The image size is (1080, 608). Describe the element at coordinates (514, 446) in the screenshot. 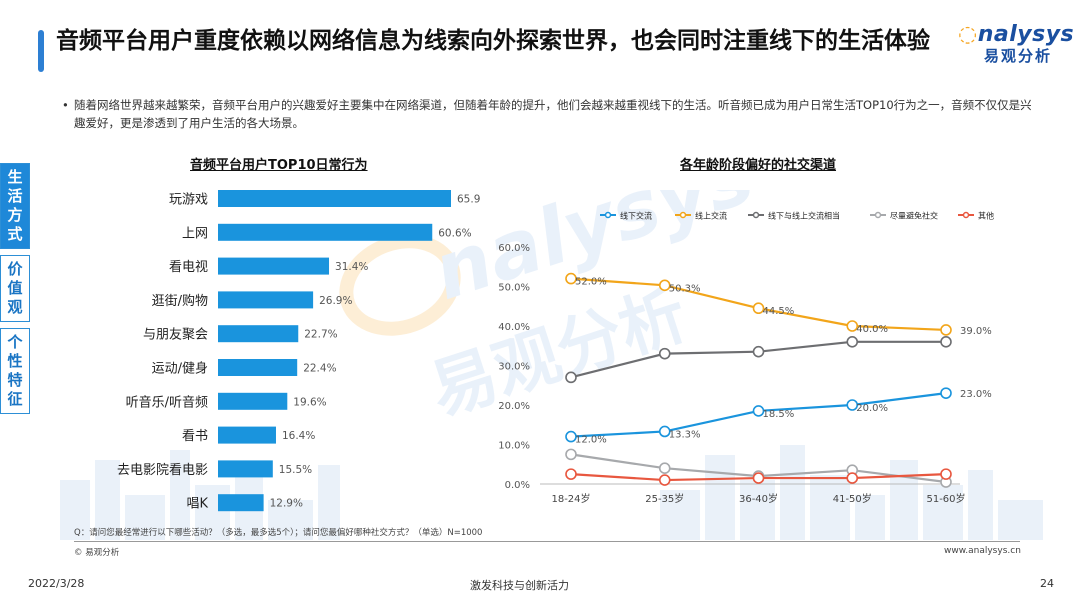

I see `y-tick-label: 10.0%` at that location.